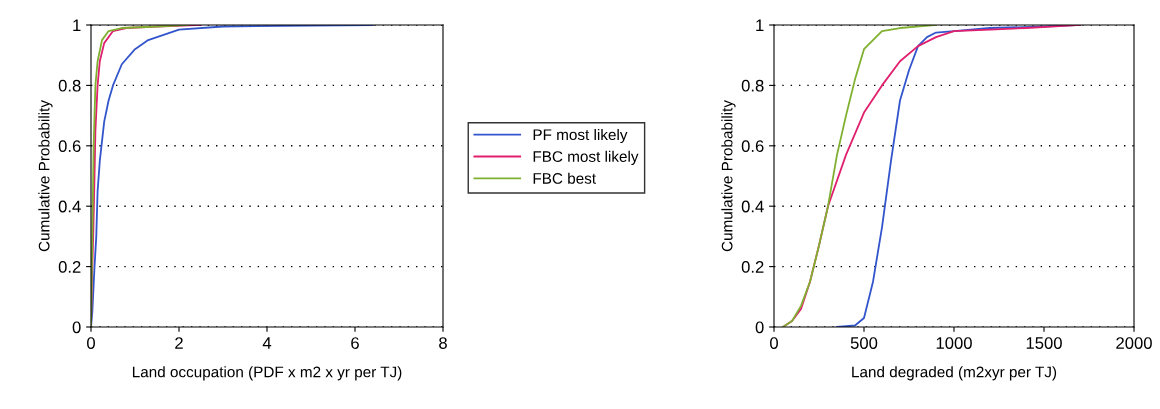 The height and width of the screenshot is (409, 1160). What do you see at coordinates (1134, 343) in the screenshot?
I see `x-tick-label: 2000` at bounding box center [1134, 343].